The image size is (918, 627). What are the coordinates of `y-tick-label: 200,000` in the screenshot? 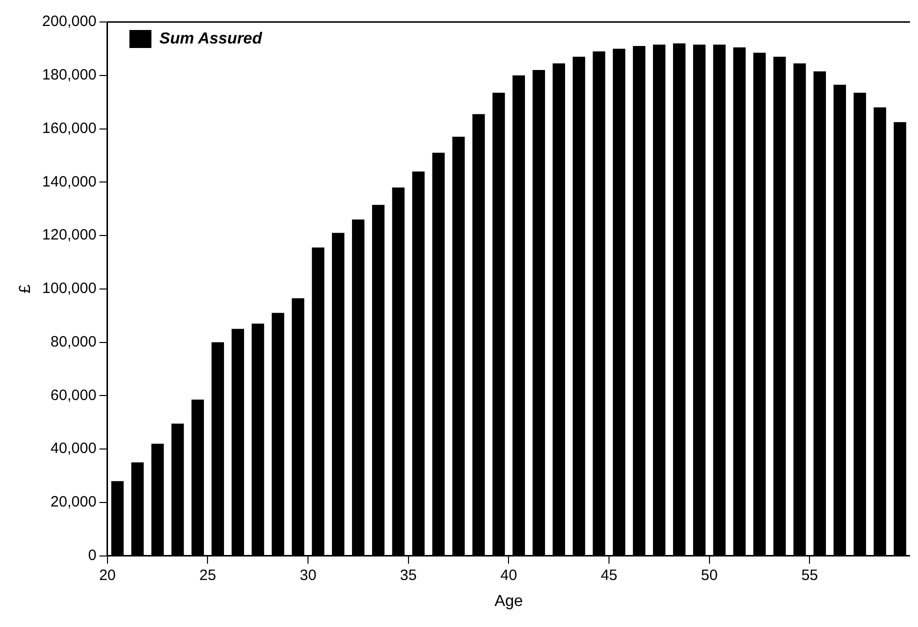 It's located at (69, 21).